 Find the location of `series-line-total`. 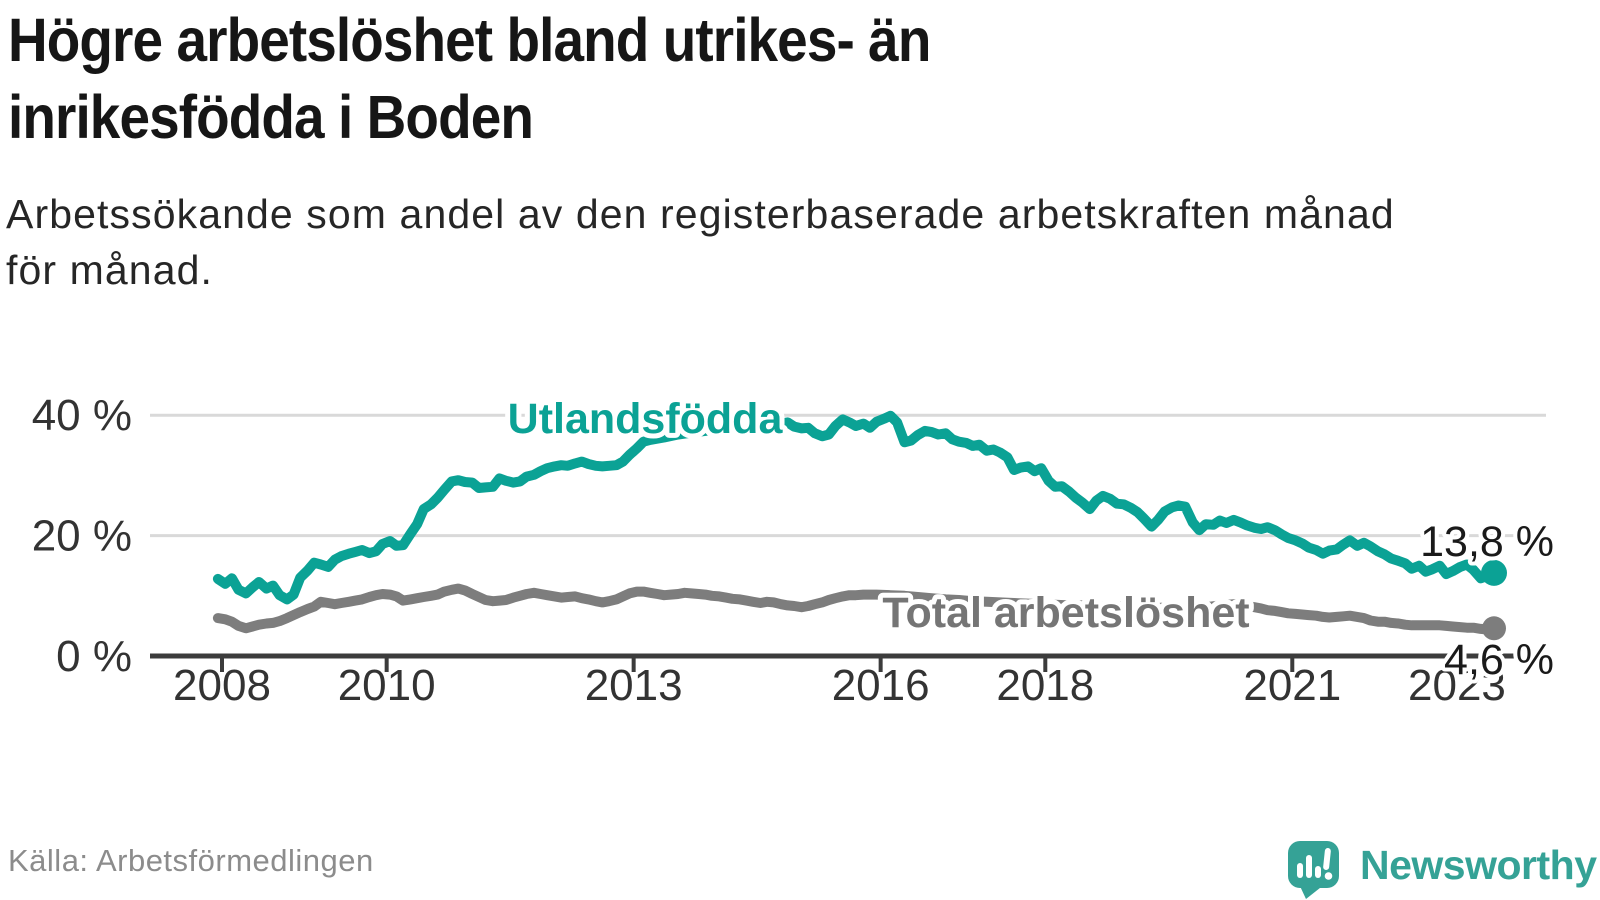

series-line-total is located at coordinates (855, 609).